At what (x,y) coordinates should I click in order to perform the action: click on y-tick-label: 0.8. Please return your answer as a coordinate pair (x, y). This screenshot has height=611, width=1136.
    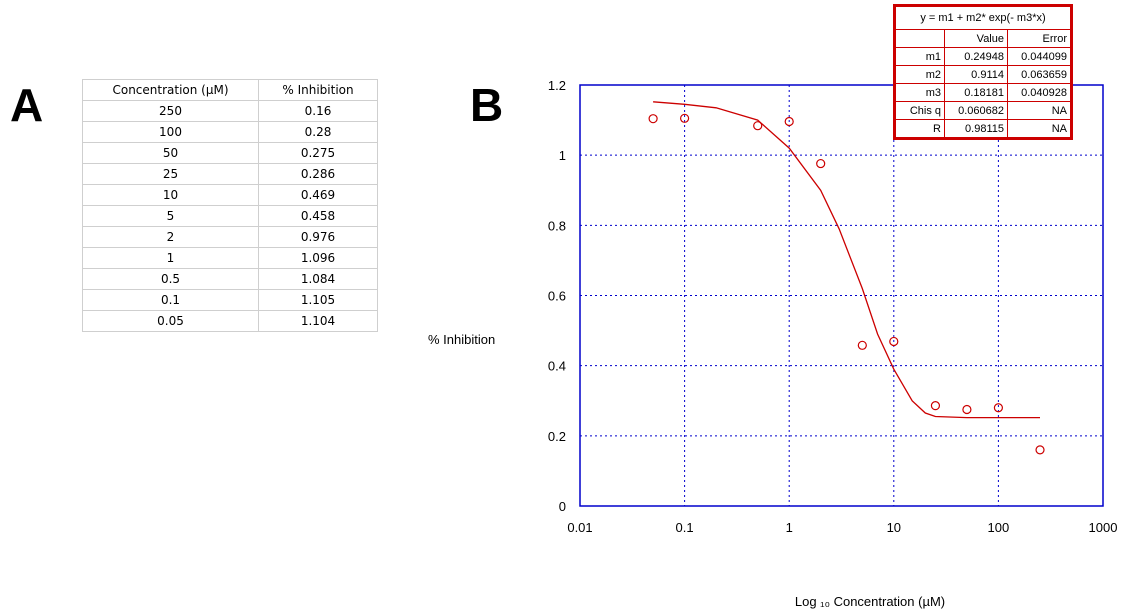
    Looking at the image, I should click on (557, 225).